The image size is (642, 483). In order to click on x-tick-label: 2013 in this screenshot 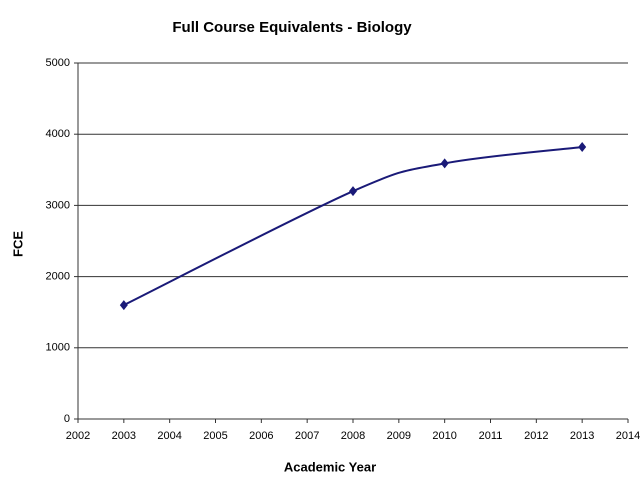, I will do `click(582, 436)`.